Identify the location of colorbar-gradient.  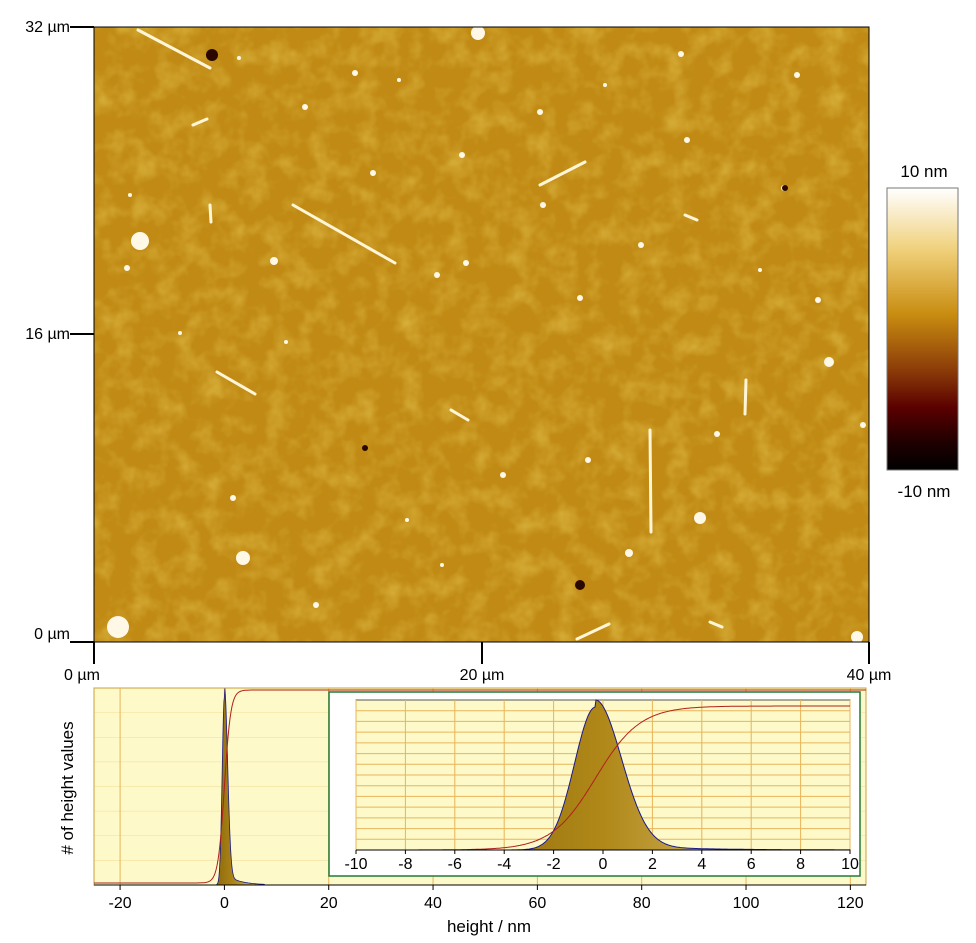
(922, 329).